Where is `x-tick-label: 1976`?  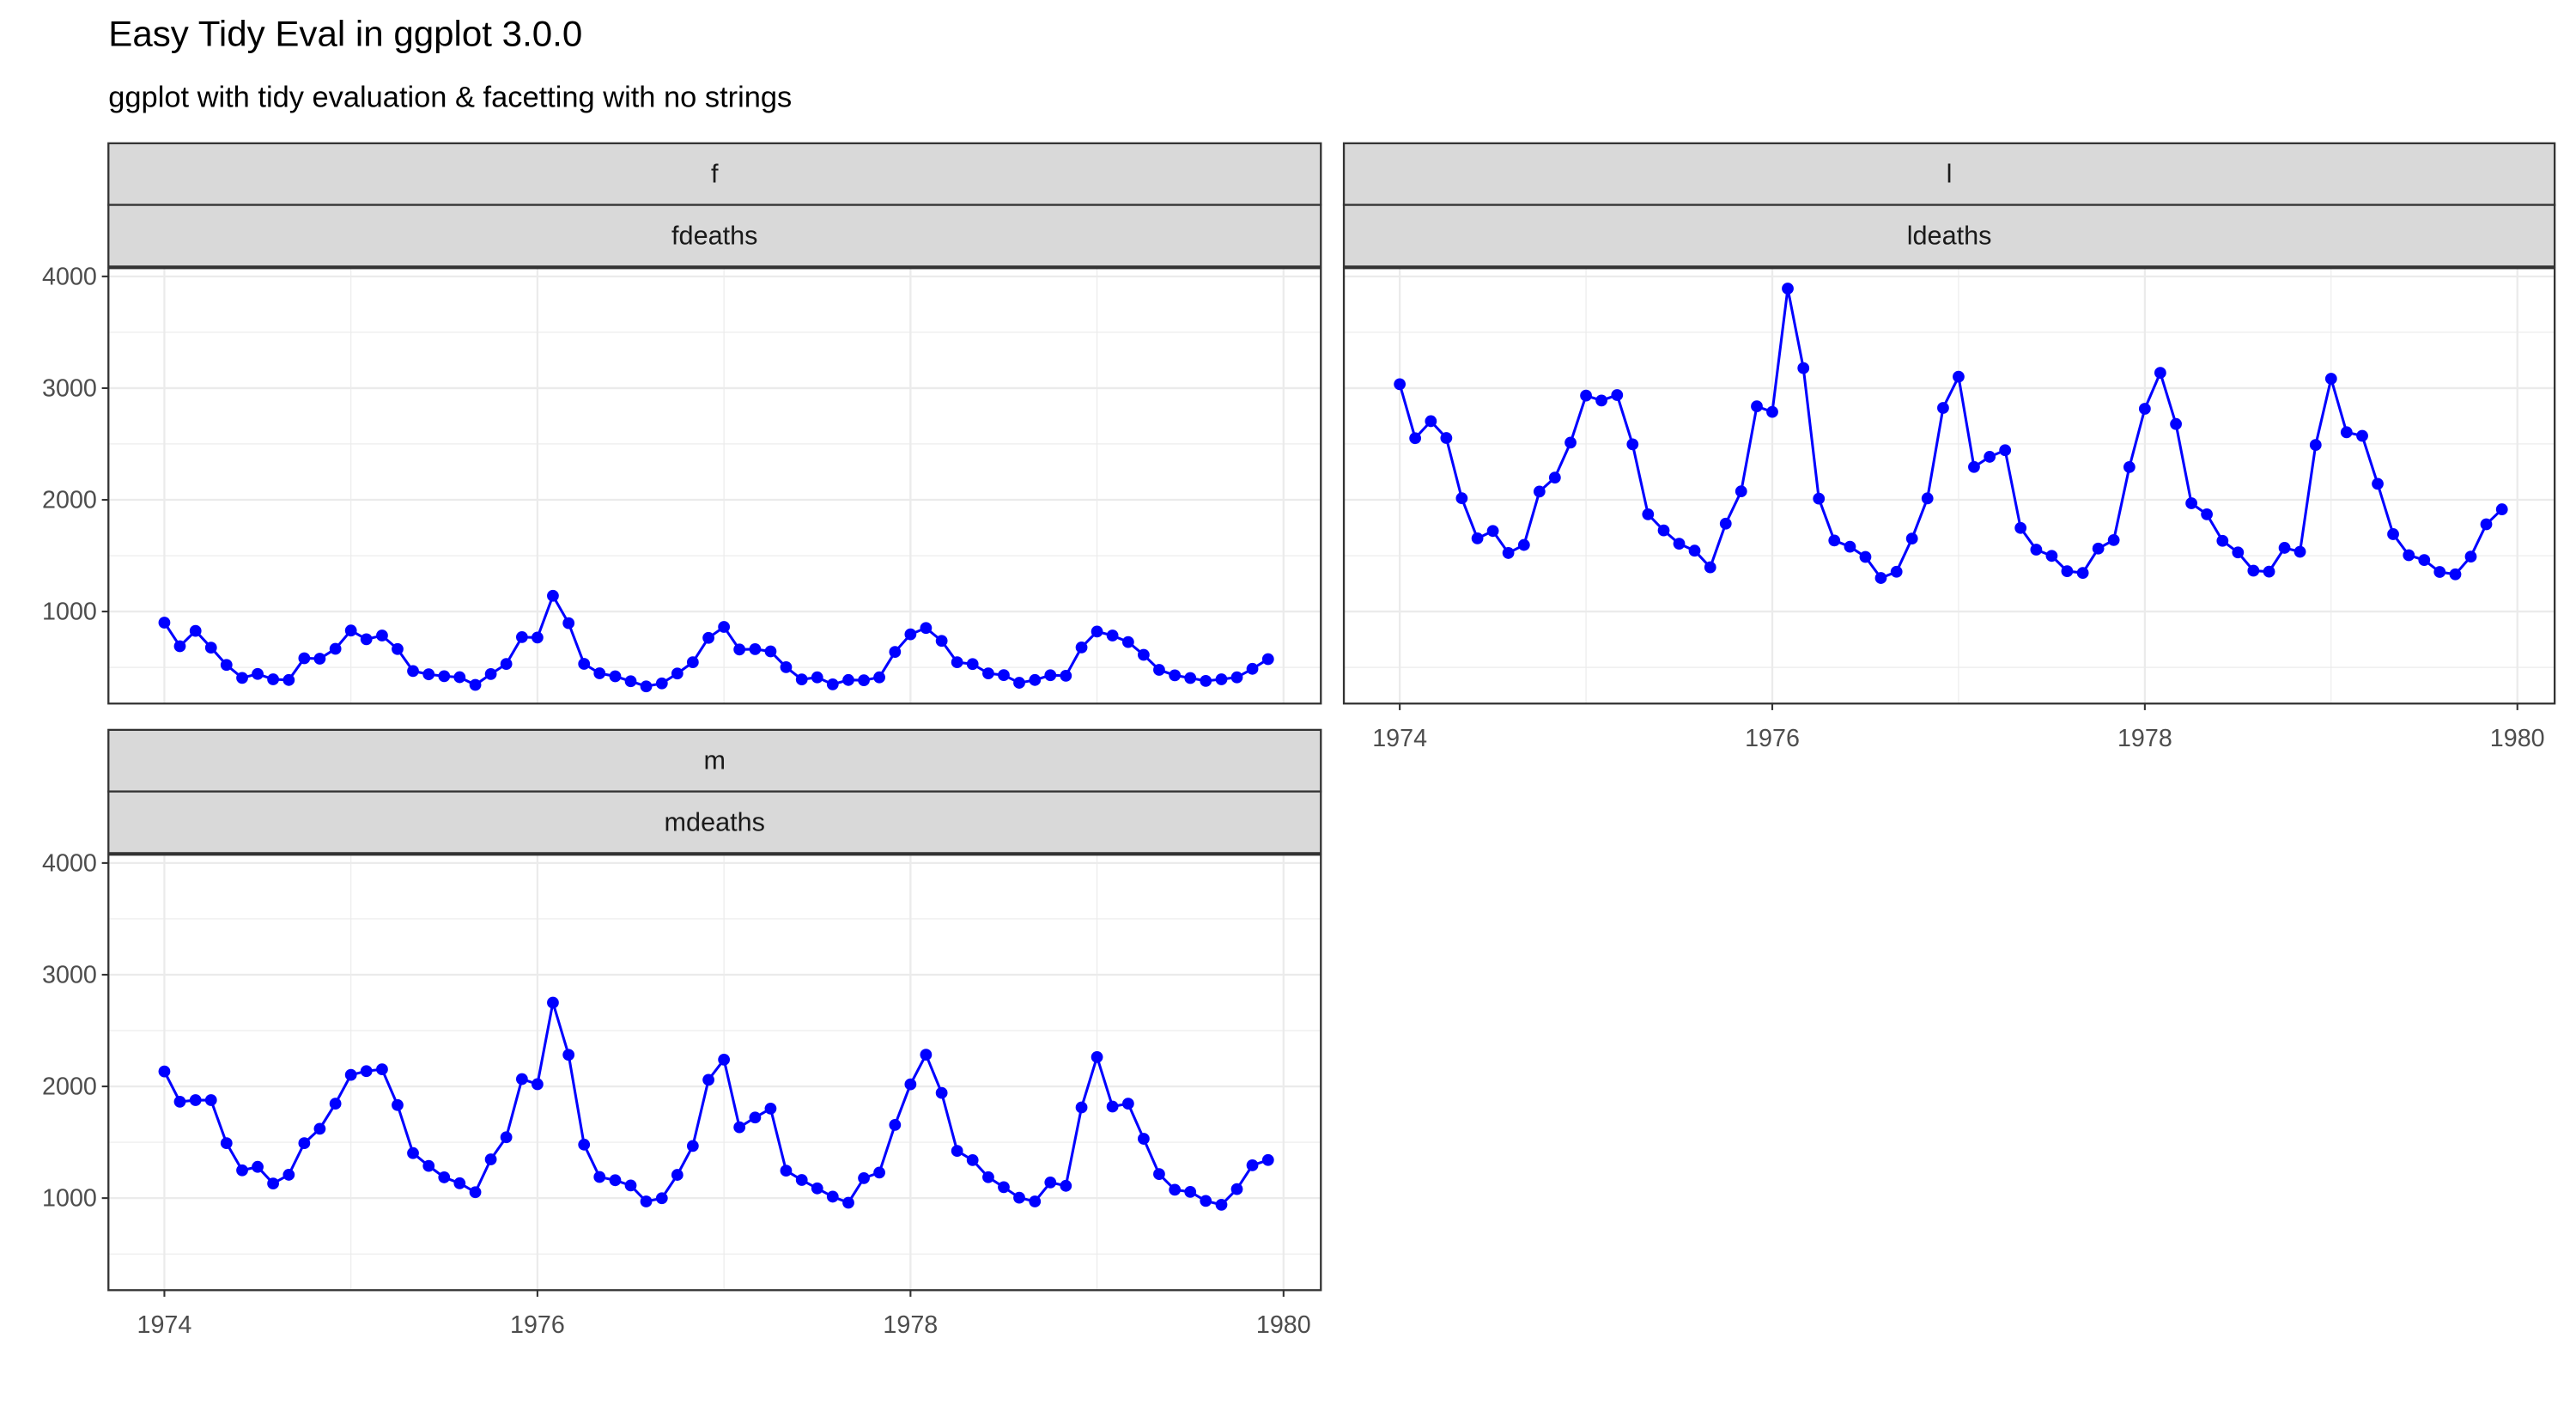 x-tick-label: 1976 is located at coordinates (537, 1325).